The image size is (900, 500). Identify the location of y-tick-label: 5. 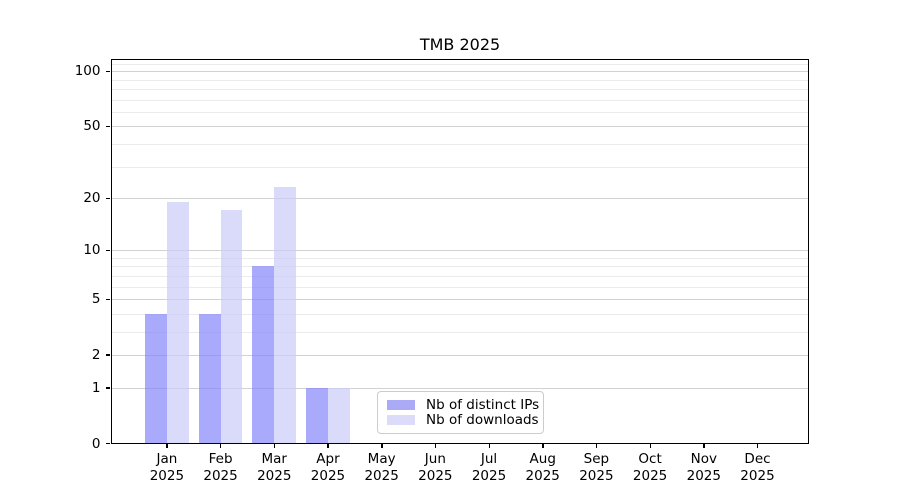
(96, 299).